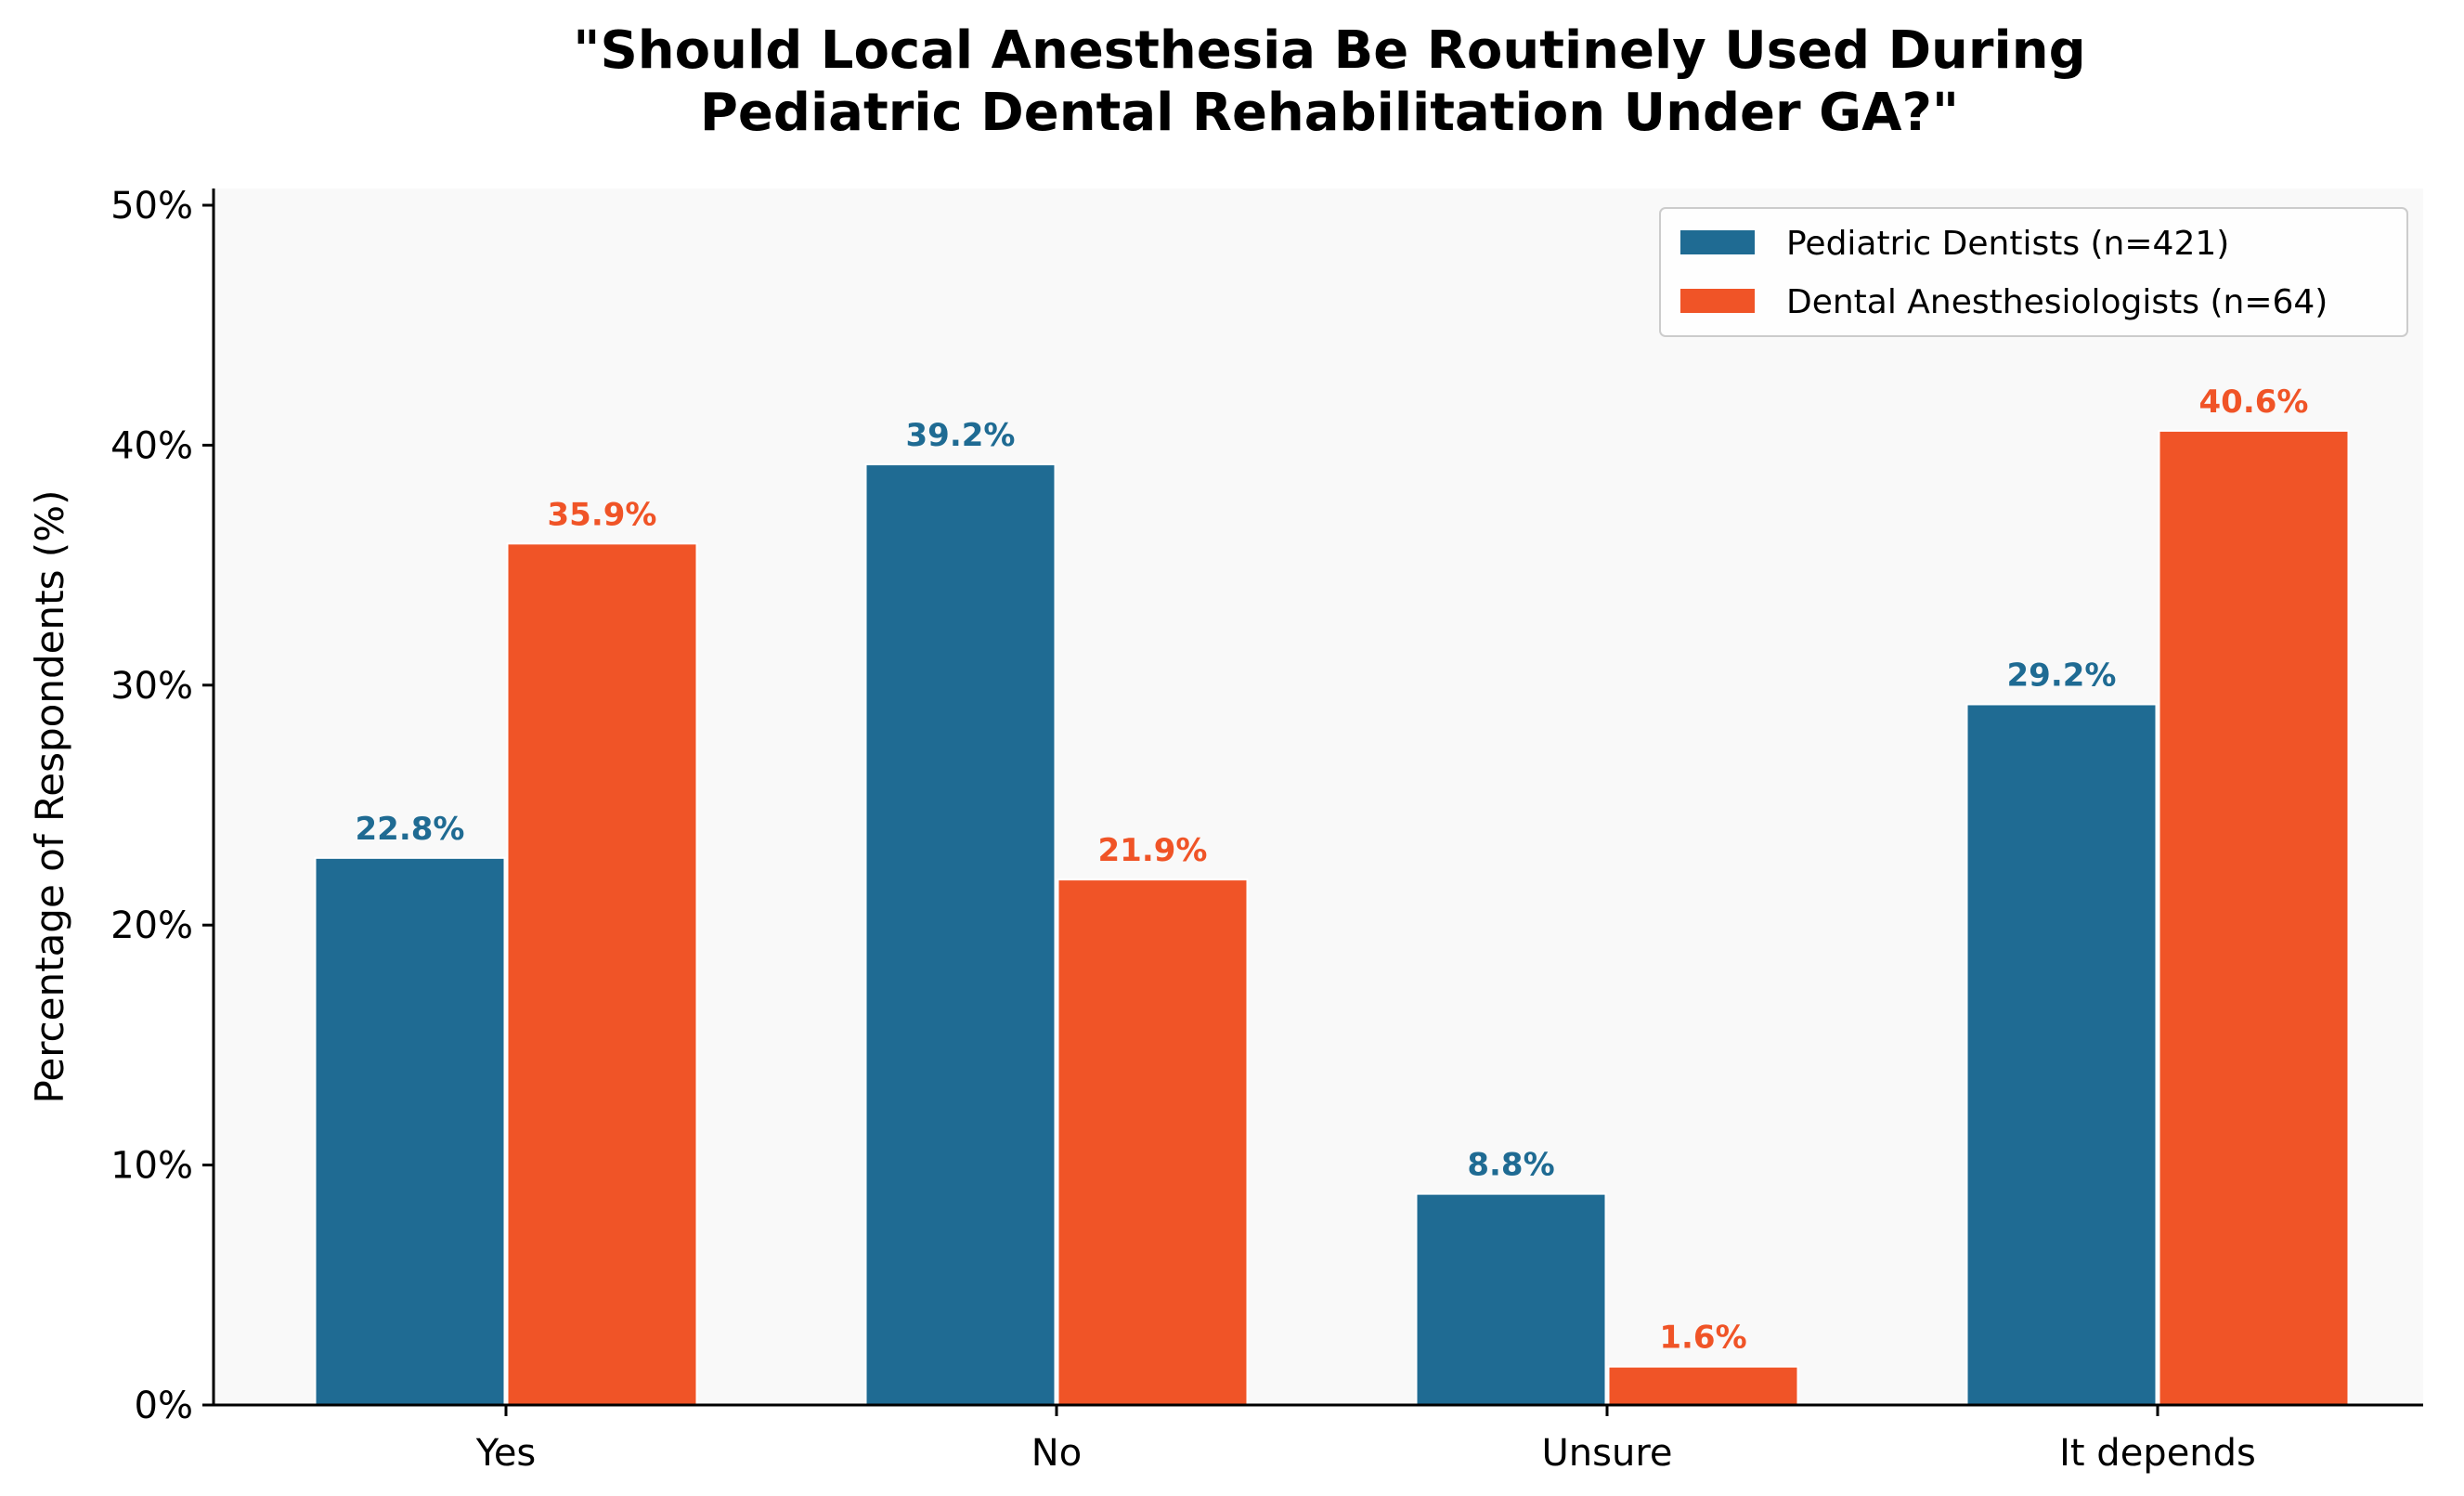 The height and width of the screenshot is (1496, 2464). I want to click on legend-frame, so click(2033, 272).